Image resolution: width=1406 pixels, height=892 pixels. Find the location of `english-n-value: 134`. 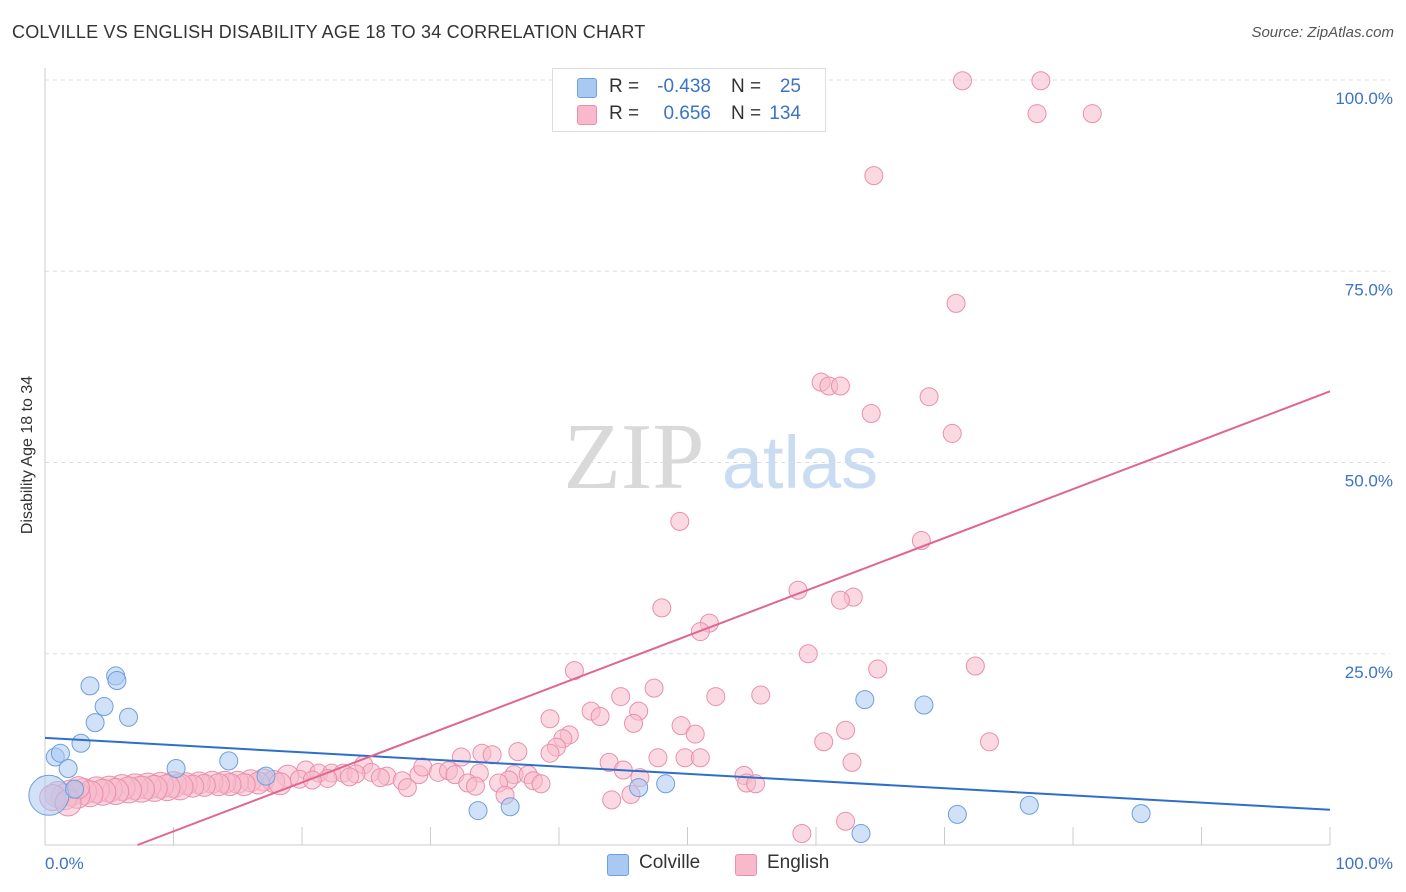

english-n-value: 134 is located at coordinates (785, 113).